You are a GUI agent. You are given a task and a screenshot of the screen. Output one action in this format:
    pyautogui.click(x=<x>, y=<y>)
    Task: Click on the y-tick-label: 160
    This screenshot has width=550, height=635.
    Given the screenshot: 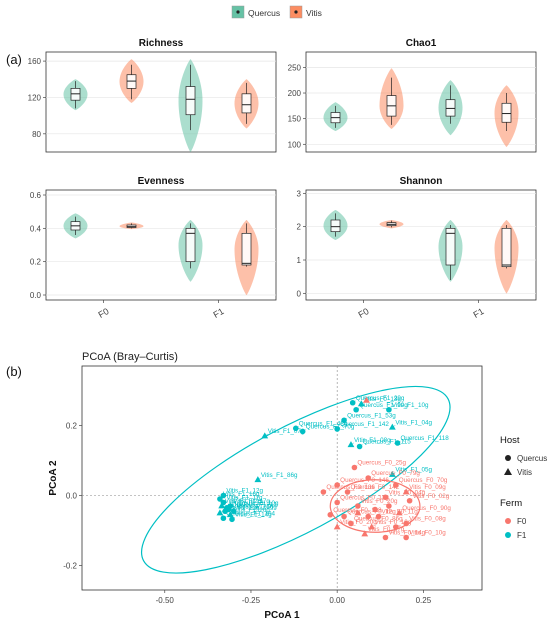 What is the action you would take?
    pyautogui.click(x=35, y=61)
    